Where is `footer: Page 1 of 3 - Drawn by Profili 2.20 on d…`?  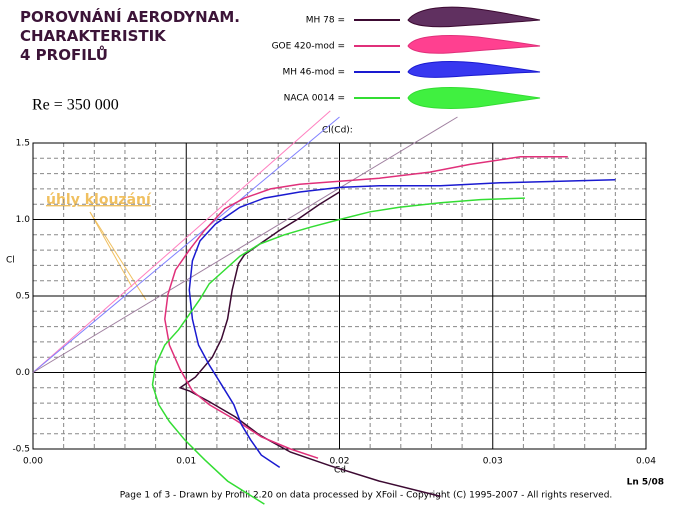 footer: Page 1 of 3 - Drawn by Profili 2.20 on d… is located at coordinates (366, 496).